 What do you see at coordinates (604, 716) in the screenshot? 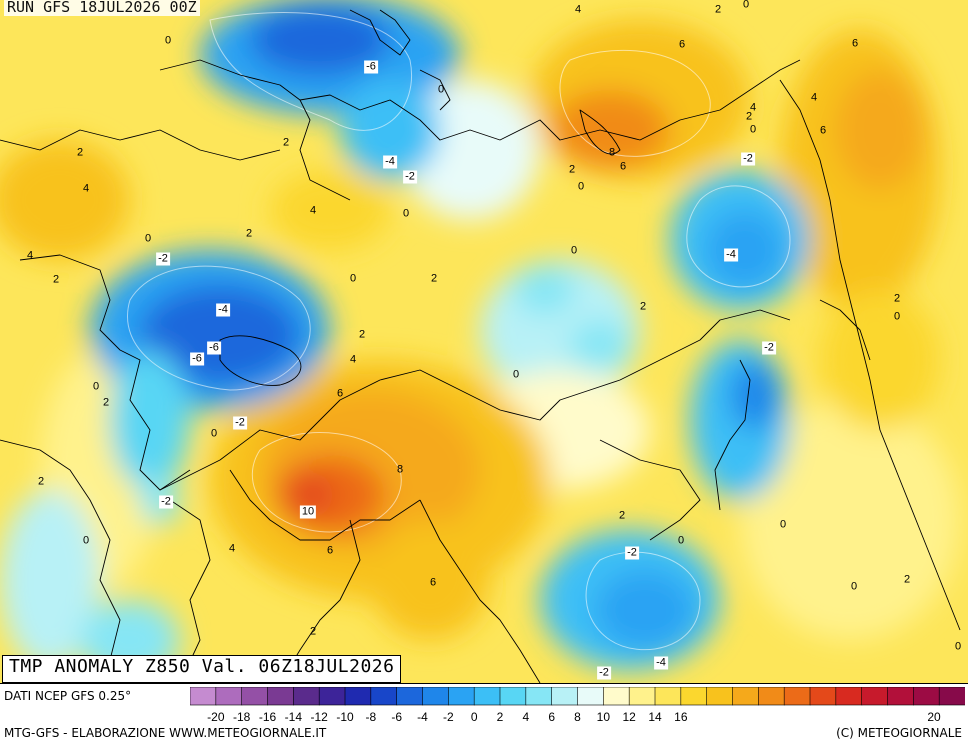
I see `scale-label: 10` at bounding box center [604, 716].